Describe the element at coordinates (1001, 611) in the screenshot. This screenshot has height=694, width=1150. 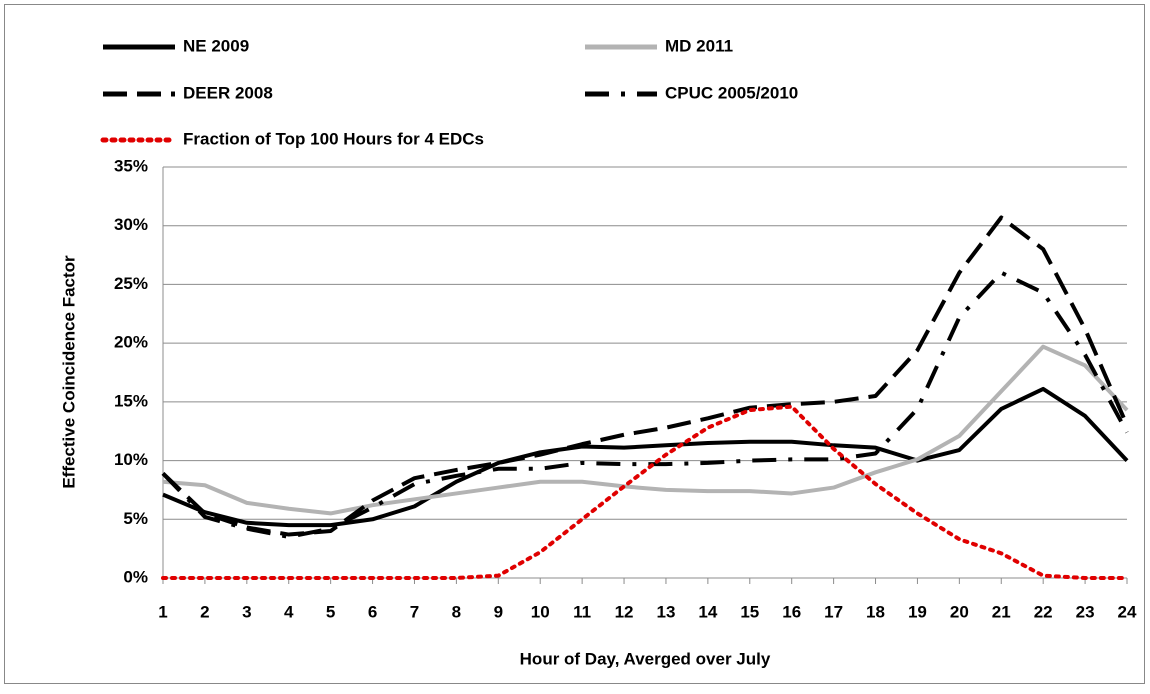
I see `x-tick-label: 21` at that location.